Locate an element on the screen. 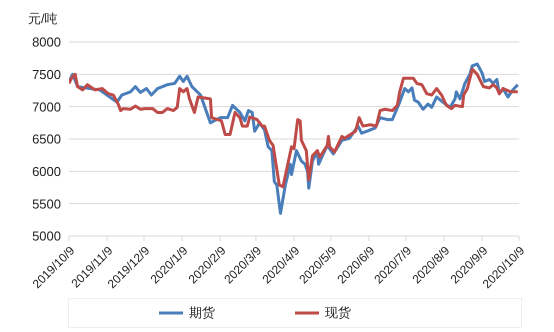 The height and width of the screenshot is (332, 554). y-tick-label: 6500 is located at coordinates (46, 139).